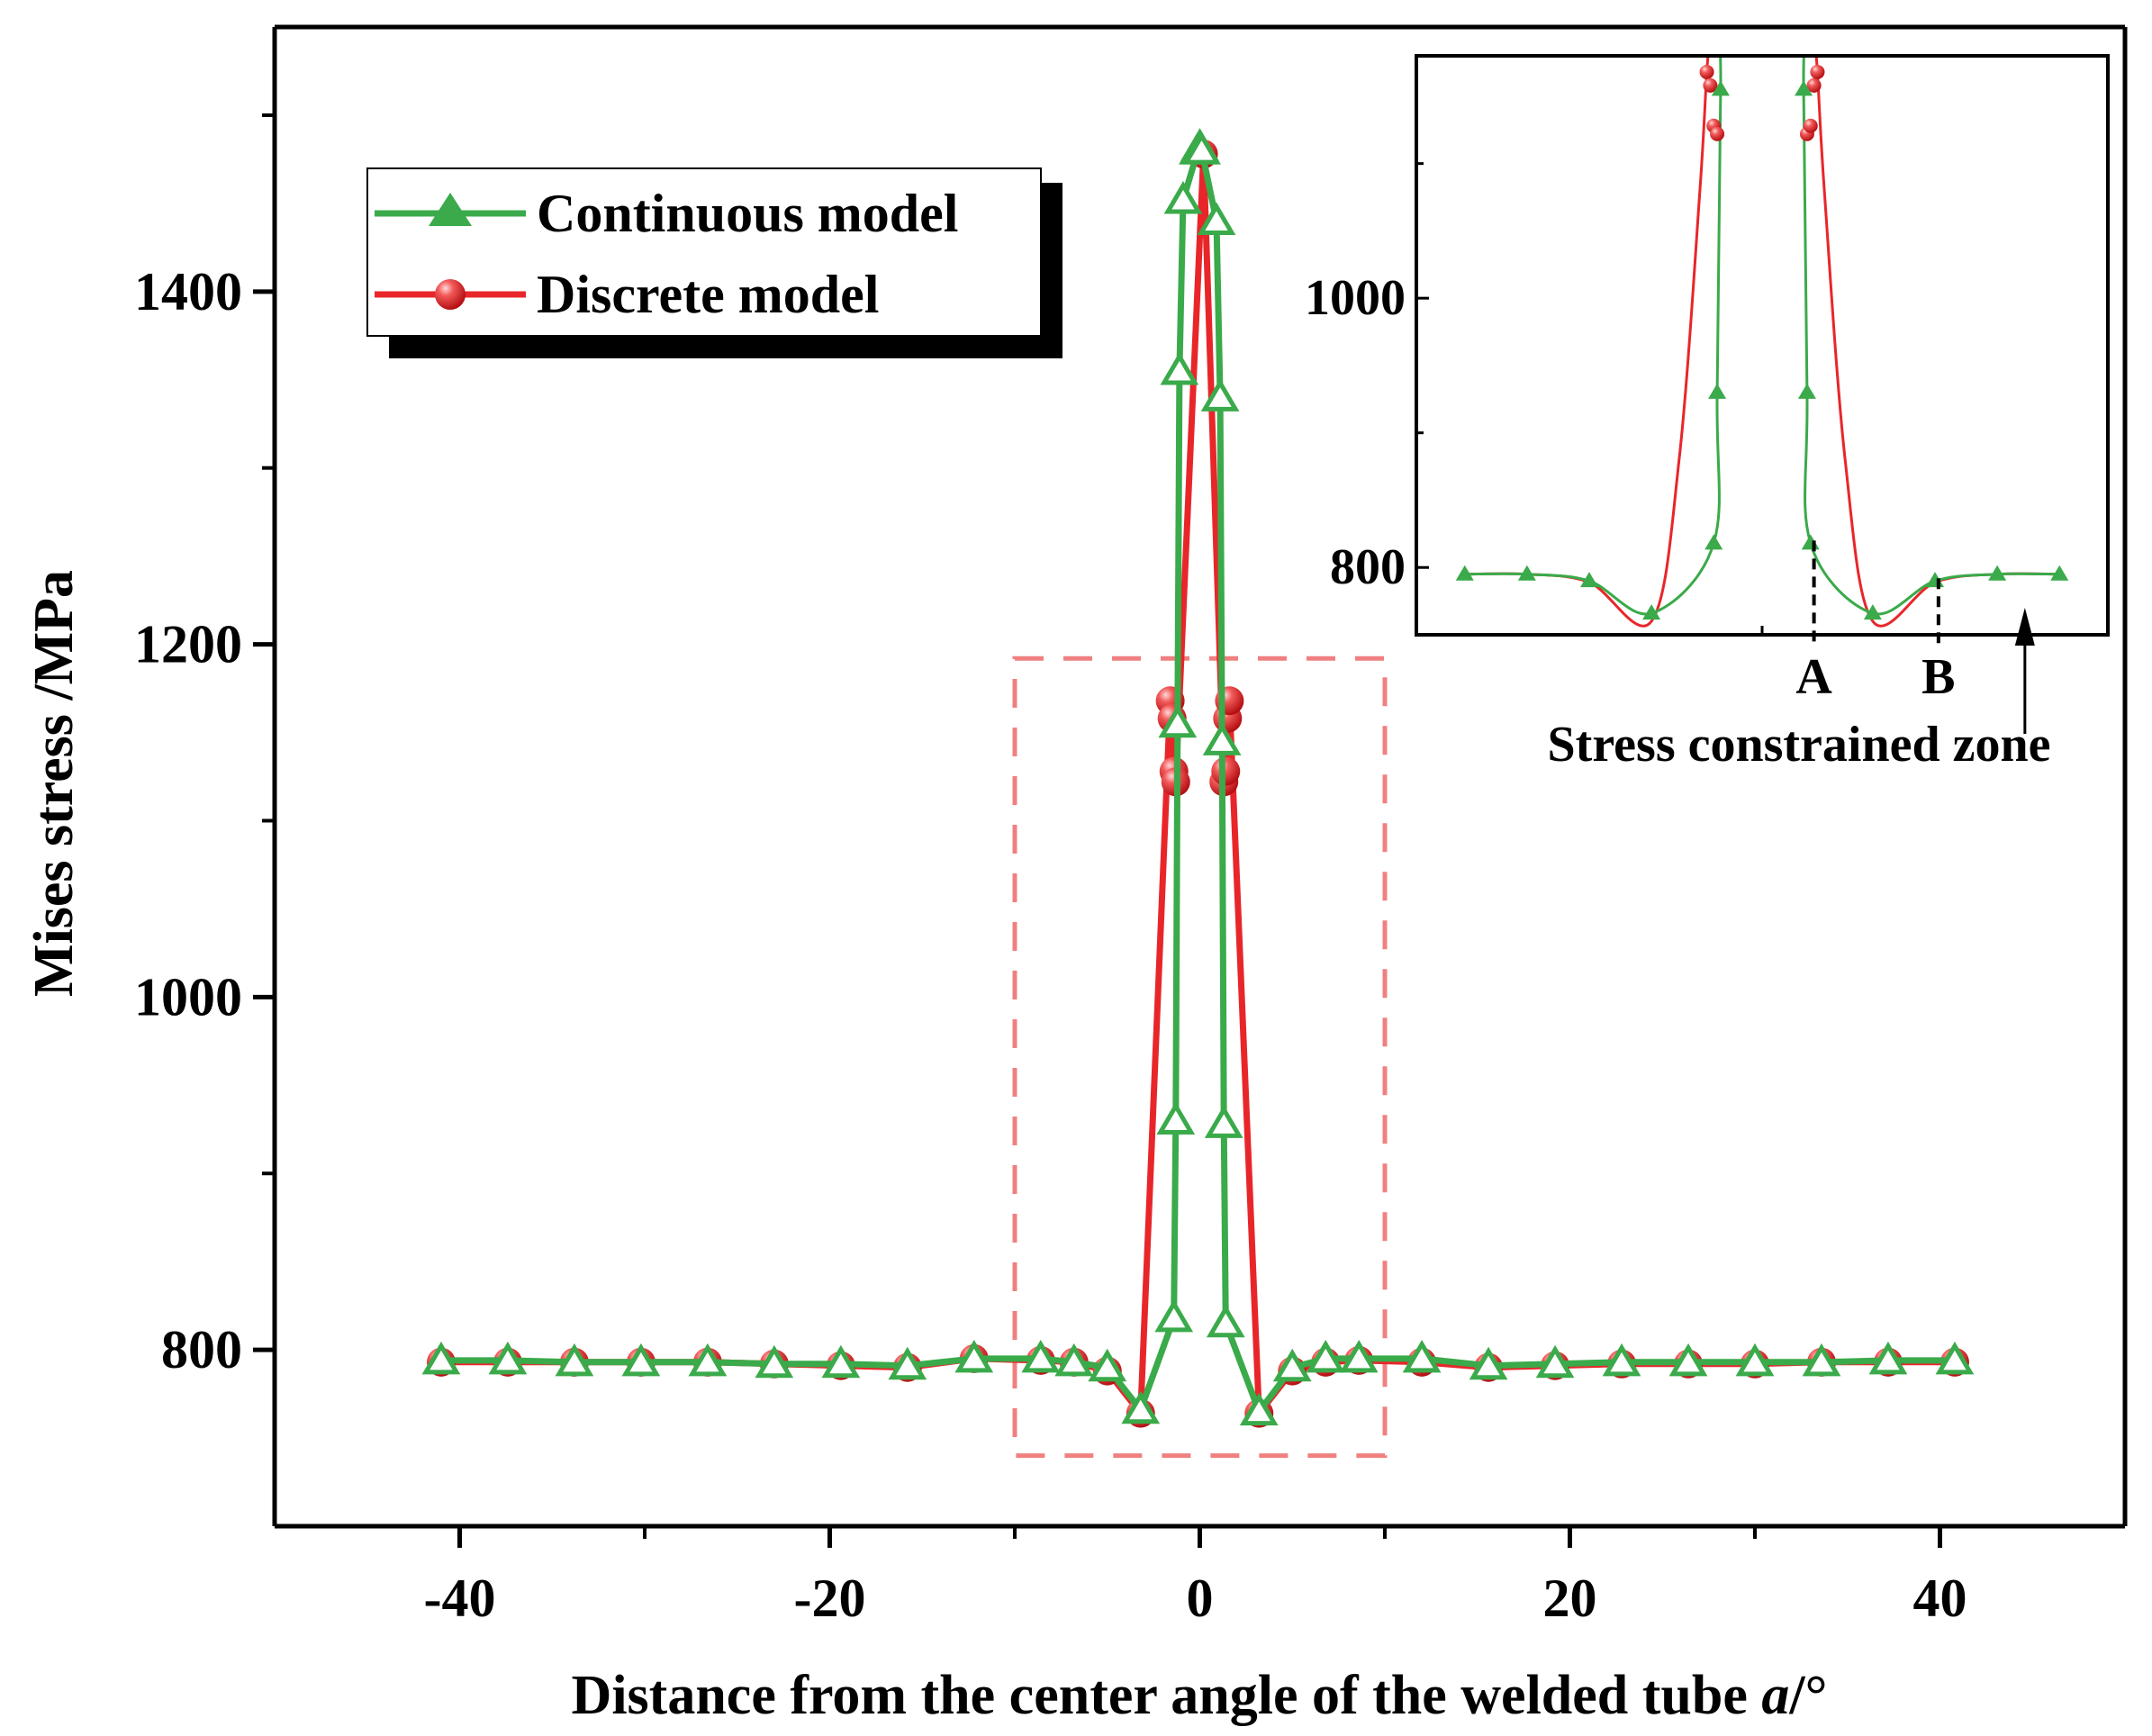 Image resolution: width=2152 pixels, height=1736 pixels. What do you see at coordinates (1938, 677) in the screenshot?
I see `annotation-label-b: B` at bounding box center [1938, 677].